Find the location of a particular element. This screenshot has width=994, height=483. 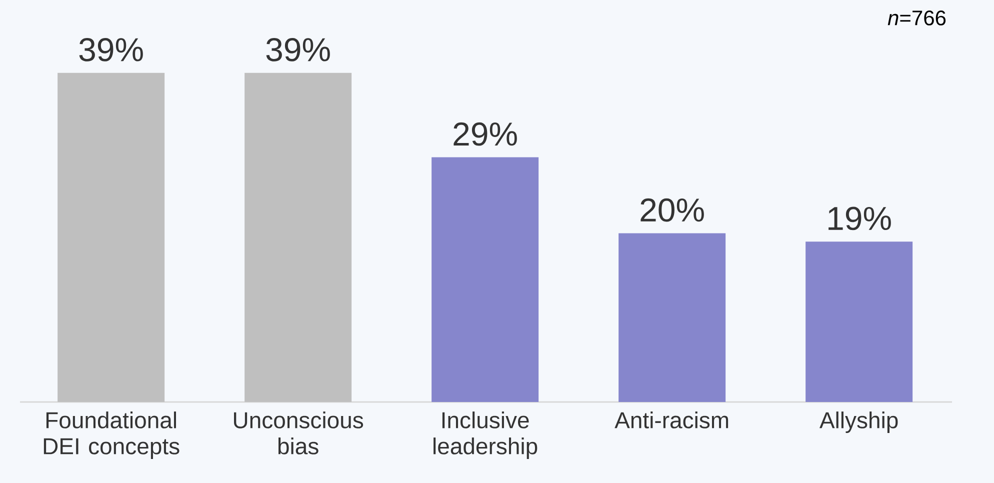

data-label: 29% is located at coordinates (485, 134).